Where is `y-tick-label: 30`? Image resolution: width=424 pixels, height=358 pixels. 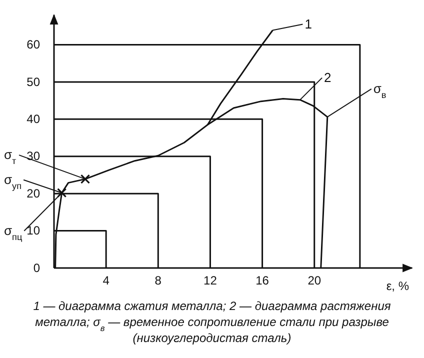
y-tick-label: 30 is located at coordinates (33, 156).